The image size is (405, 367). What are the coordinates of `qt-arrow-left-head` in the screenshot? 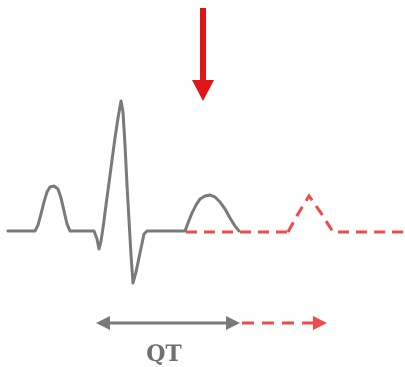 It's located at (103, 323).